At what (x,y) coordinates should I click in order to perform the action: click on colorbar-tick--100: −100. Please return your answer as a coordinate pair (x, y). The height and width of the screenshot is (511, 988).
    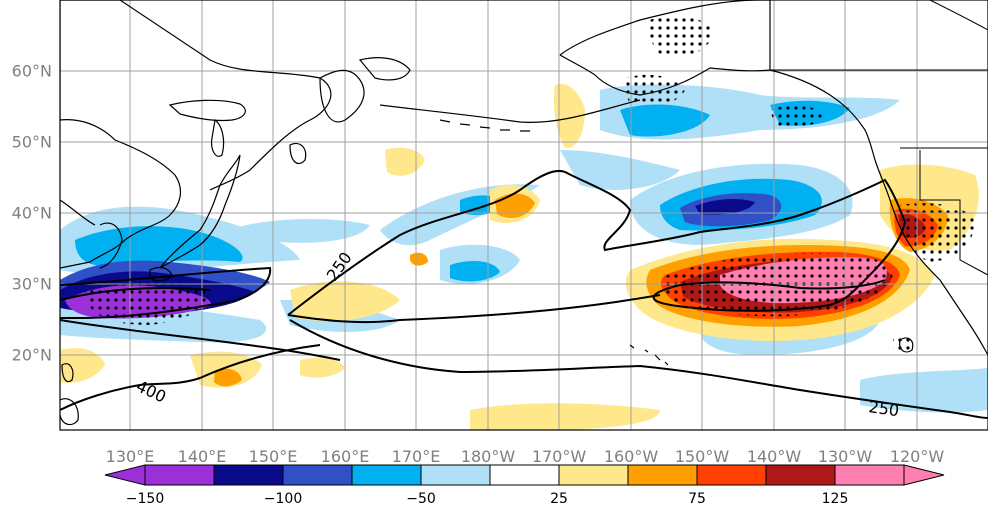
    Looking at the image, I should click on (283, 499).